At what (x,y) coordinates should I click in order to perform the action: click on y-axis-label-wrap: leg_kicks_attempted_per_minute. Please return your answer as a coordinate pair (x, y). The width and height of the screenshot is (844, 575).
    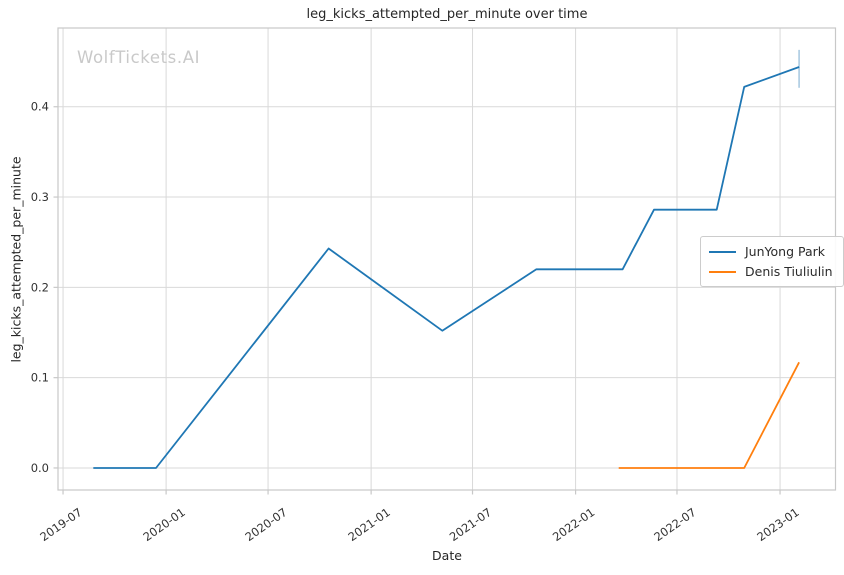
    Looking at the image, I should click on (16, 259).